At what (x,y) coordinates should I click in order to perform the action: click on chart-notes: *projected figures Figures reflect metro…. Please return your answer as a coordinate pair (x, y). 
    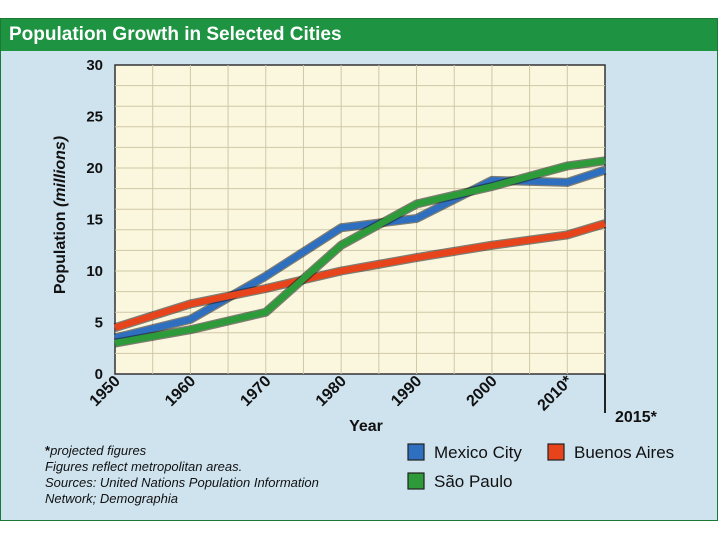
    Looking at the image, I should click on (182, 475).